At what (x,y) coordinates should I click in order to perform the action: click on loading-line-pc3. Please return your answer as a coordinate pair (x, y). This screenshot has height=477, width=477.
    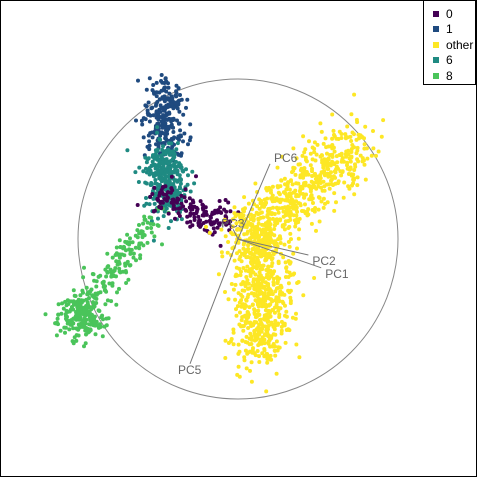
    Looking at the image, I should click on (235, 234).